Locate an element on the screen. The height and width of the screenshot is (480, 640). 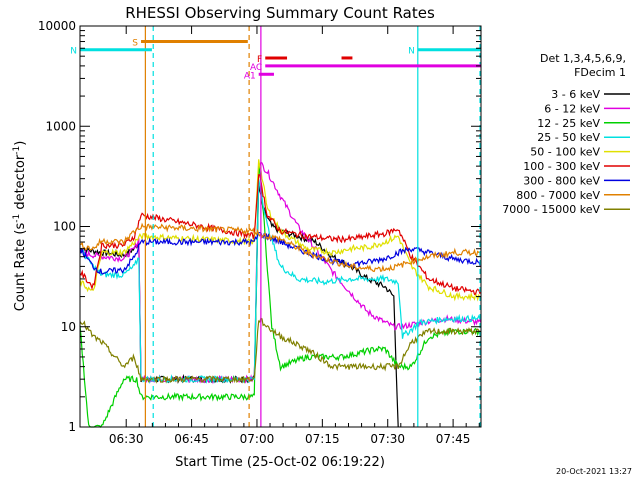
y-tick-label-3: 100 is located at coordinates (64, 227).